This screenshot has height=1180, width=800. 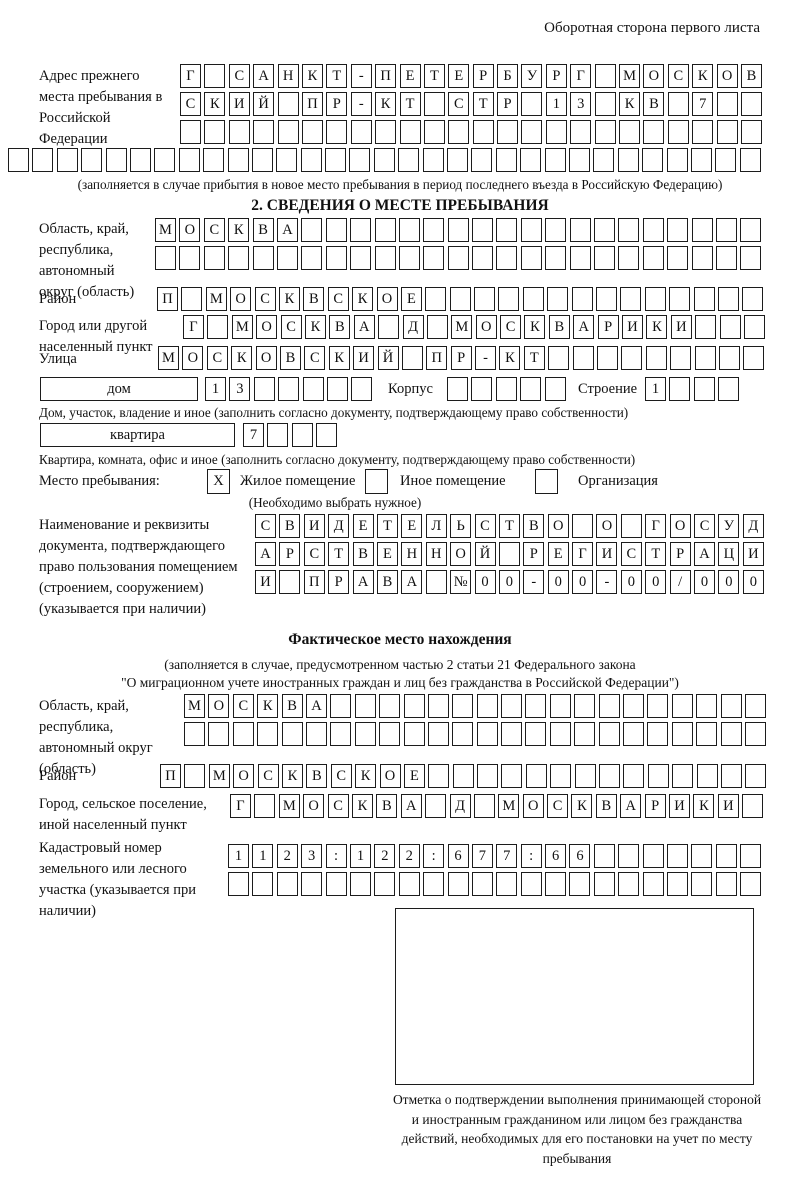 What do you see at coordinates (556, 856) in the screenshot?
I see `char-box: 6` at bounding box center [556, 856].